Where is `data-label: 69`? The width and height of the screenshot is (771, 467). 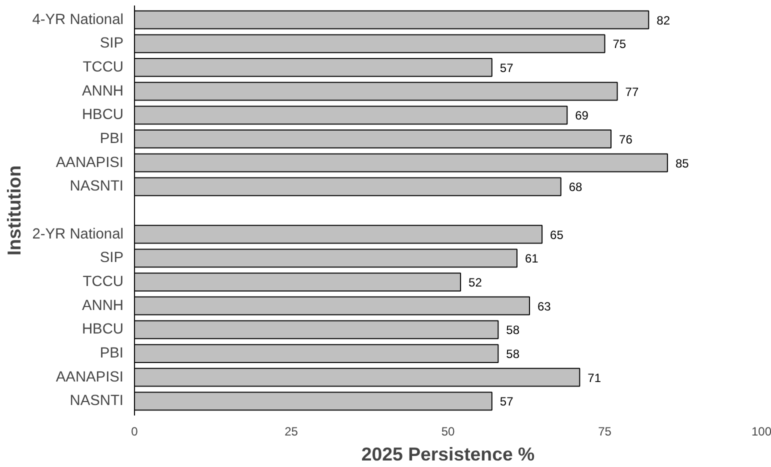 data-label: 69 is located at coordinates (582, 115).